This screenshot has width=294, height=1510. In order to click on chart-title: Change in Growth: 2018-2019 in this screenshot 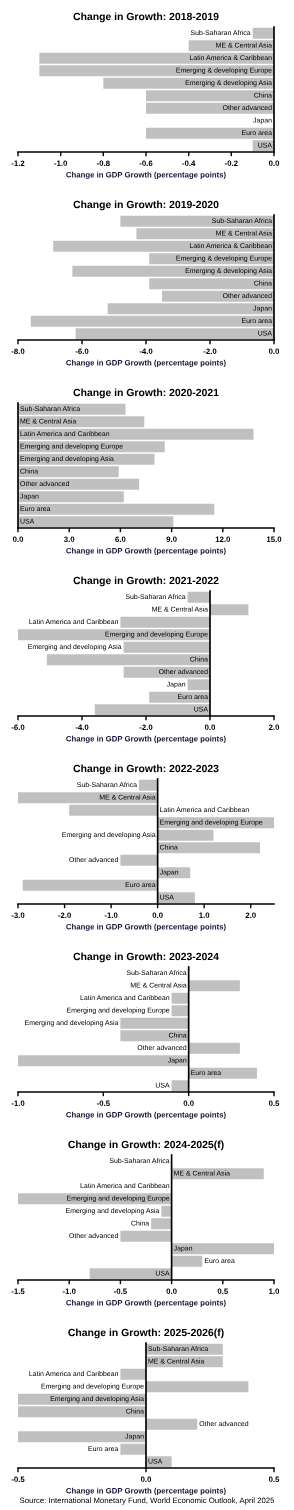, I will do `click(146, 17)`.